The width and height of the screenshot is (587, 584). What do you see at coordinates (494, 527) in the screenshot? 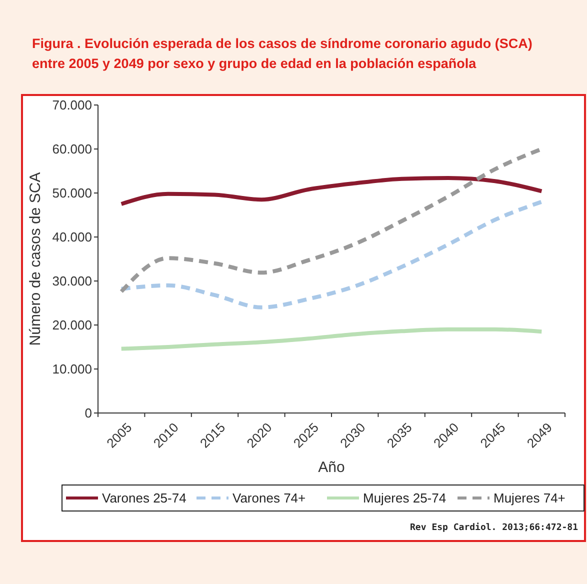
I see `text: Rev Esp Cardiol. 2013;66:472-81` at bounding box center [494, 527].